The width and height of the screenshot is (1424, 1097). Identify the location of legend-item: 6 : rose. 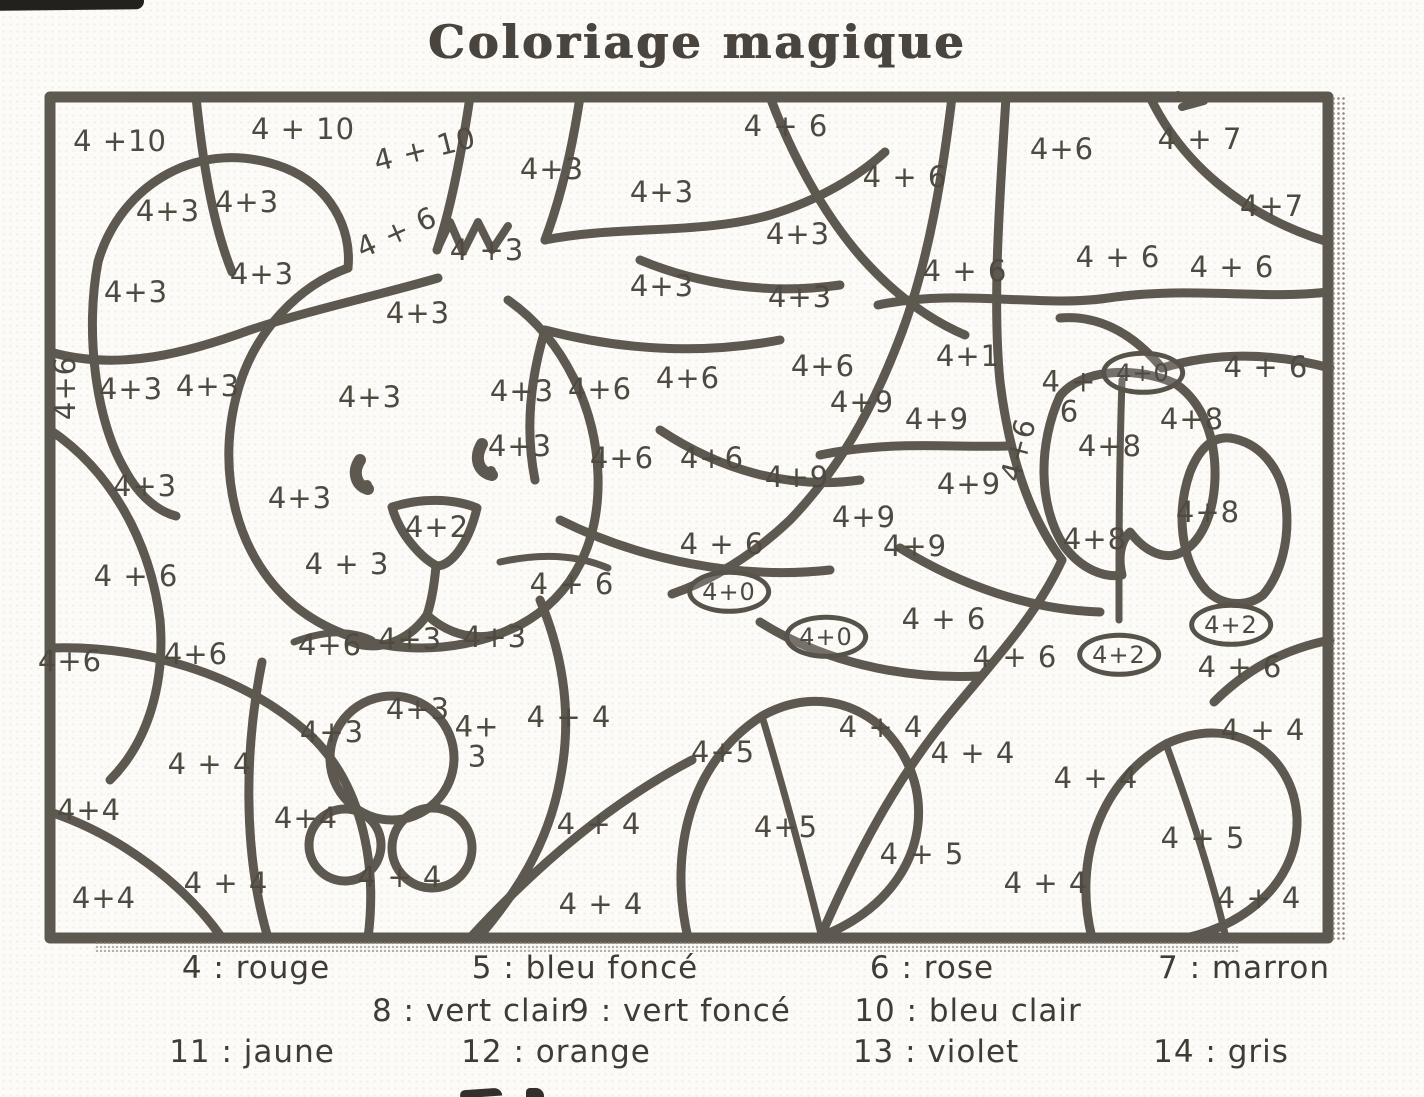
(932, 968).